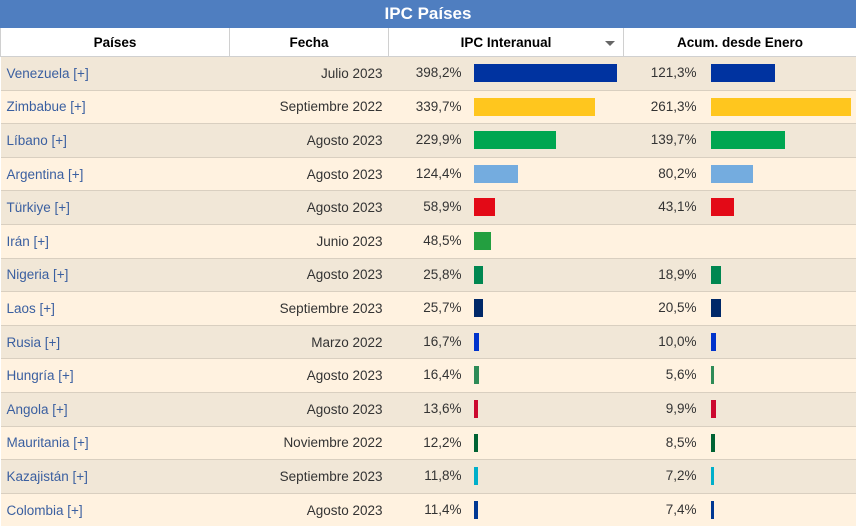  What do you see at coordinates (425, 140) in the screenshot?
I see `ipc-value: 229,9%` at bounding box center [425, 140].